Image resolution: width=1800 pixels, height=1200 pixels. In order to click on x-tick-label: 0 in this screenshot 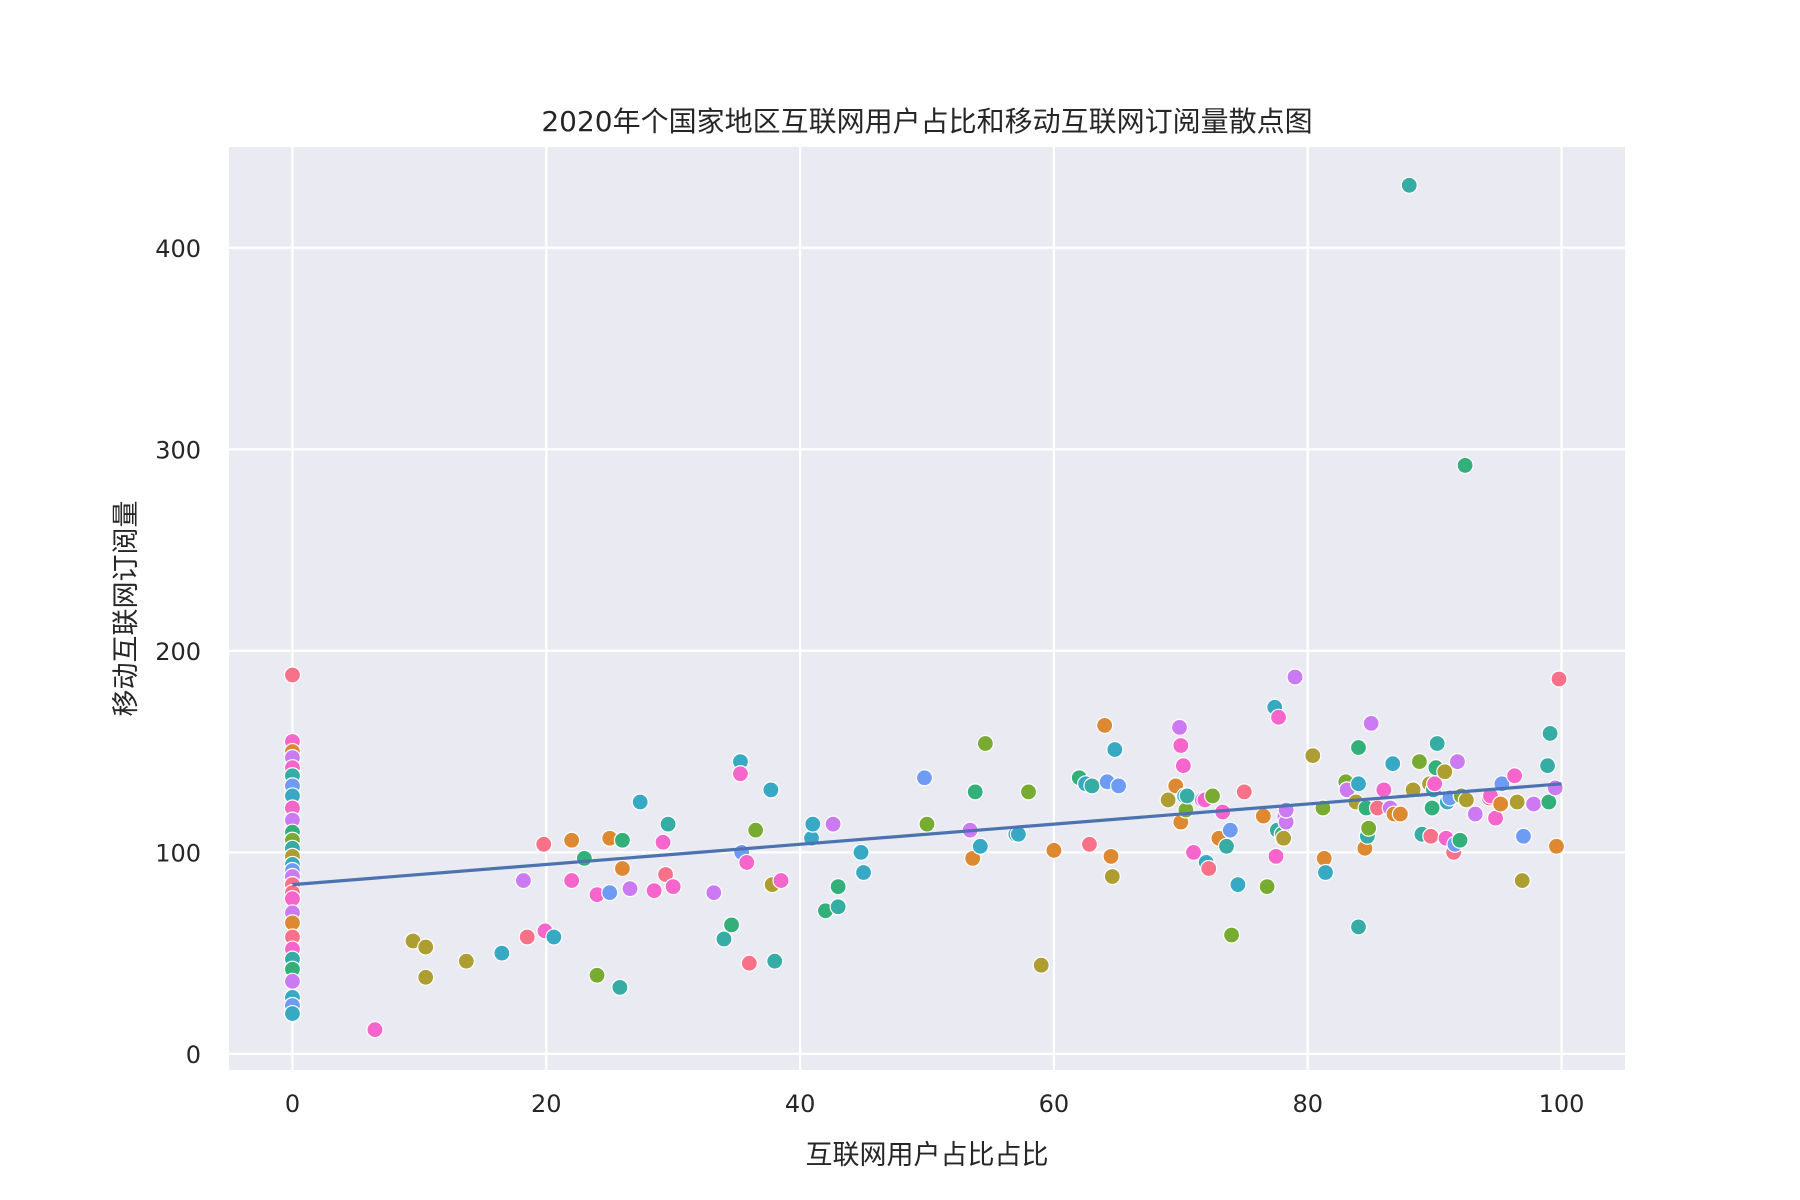, I will do `click(292, 1104)`.